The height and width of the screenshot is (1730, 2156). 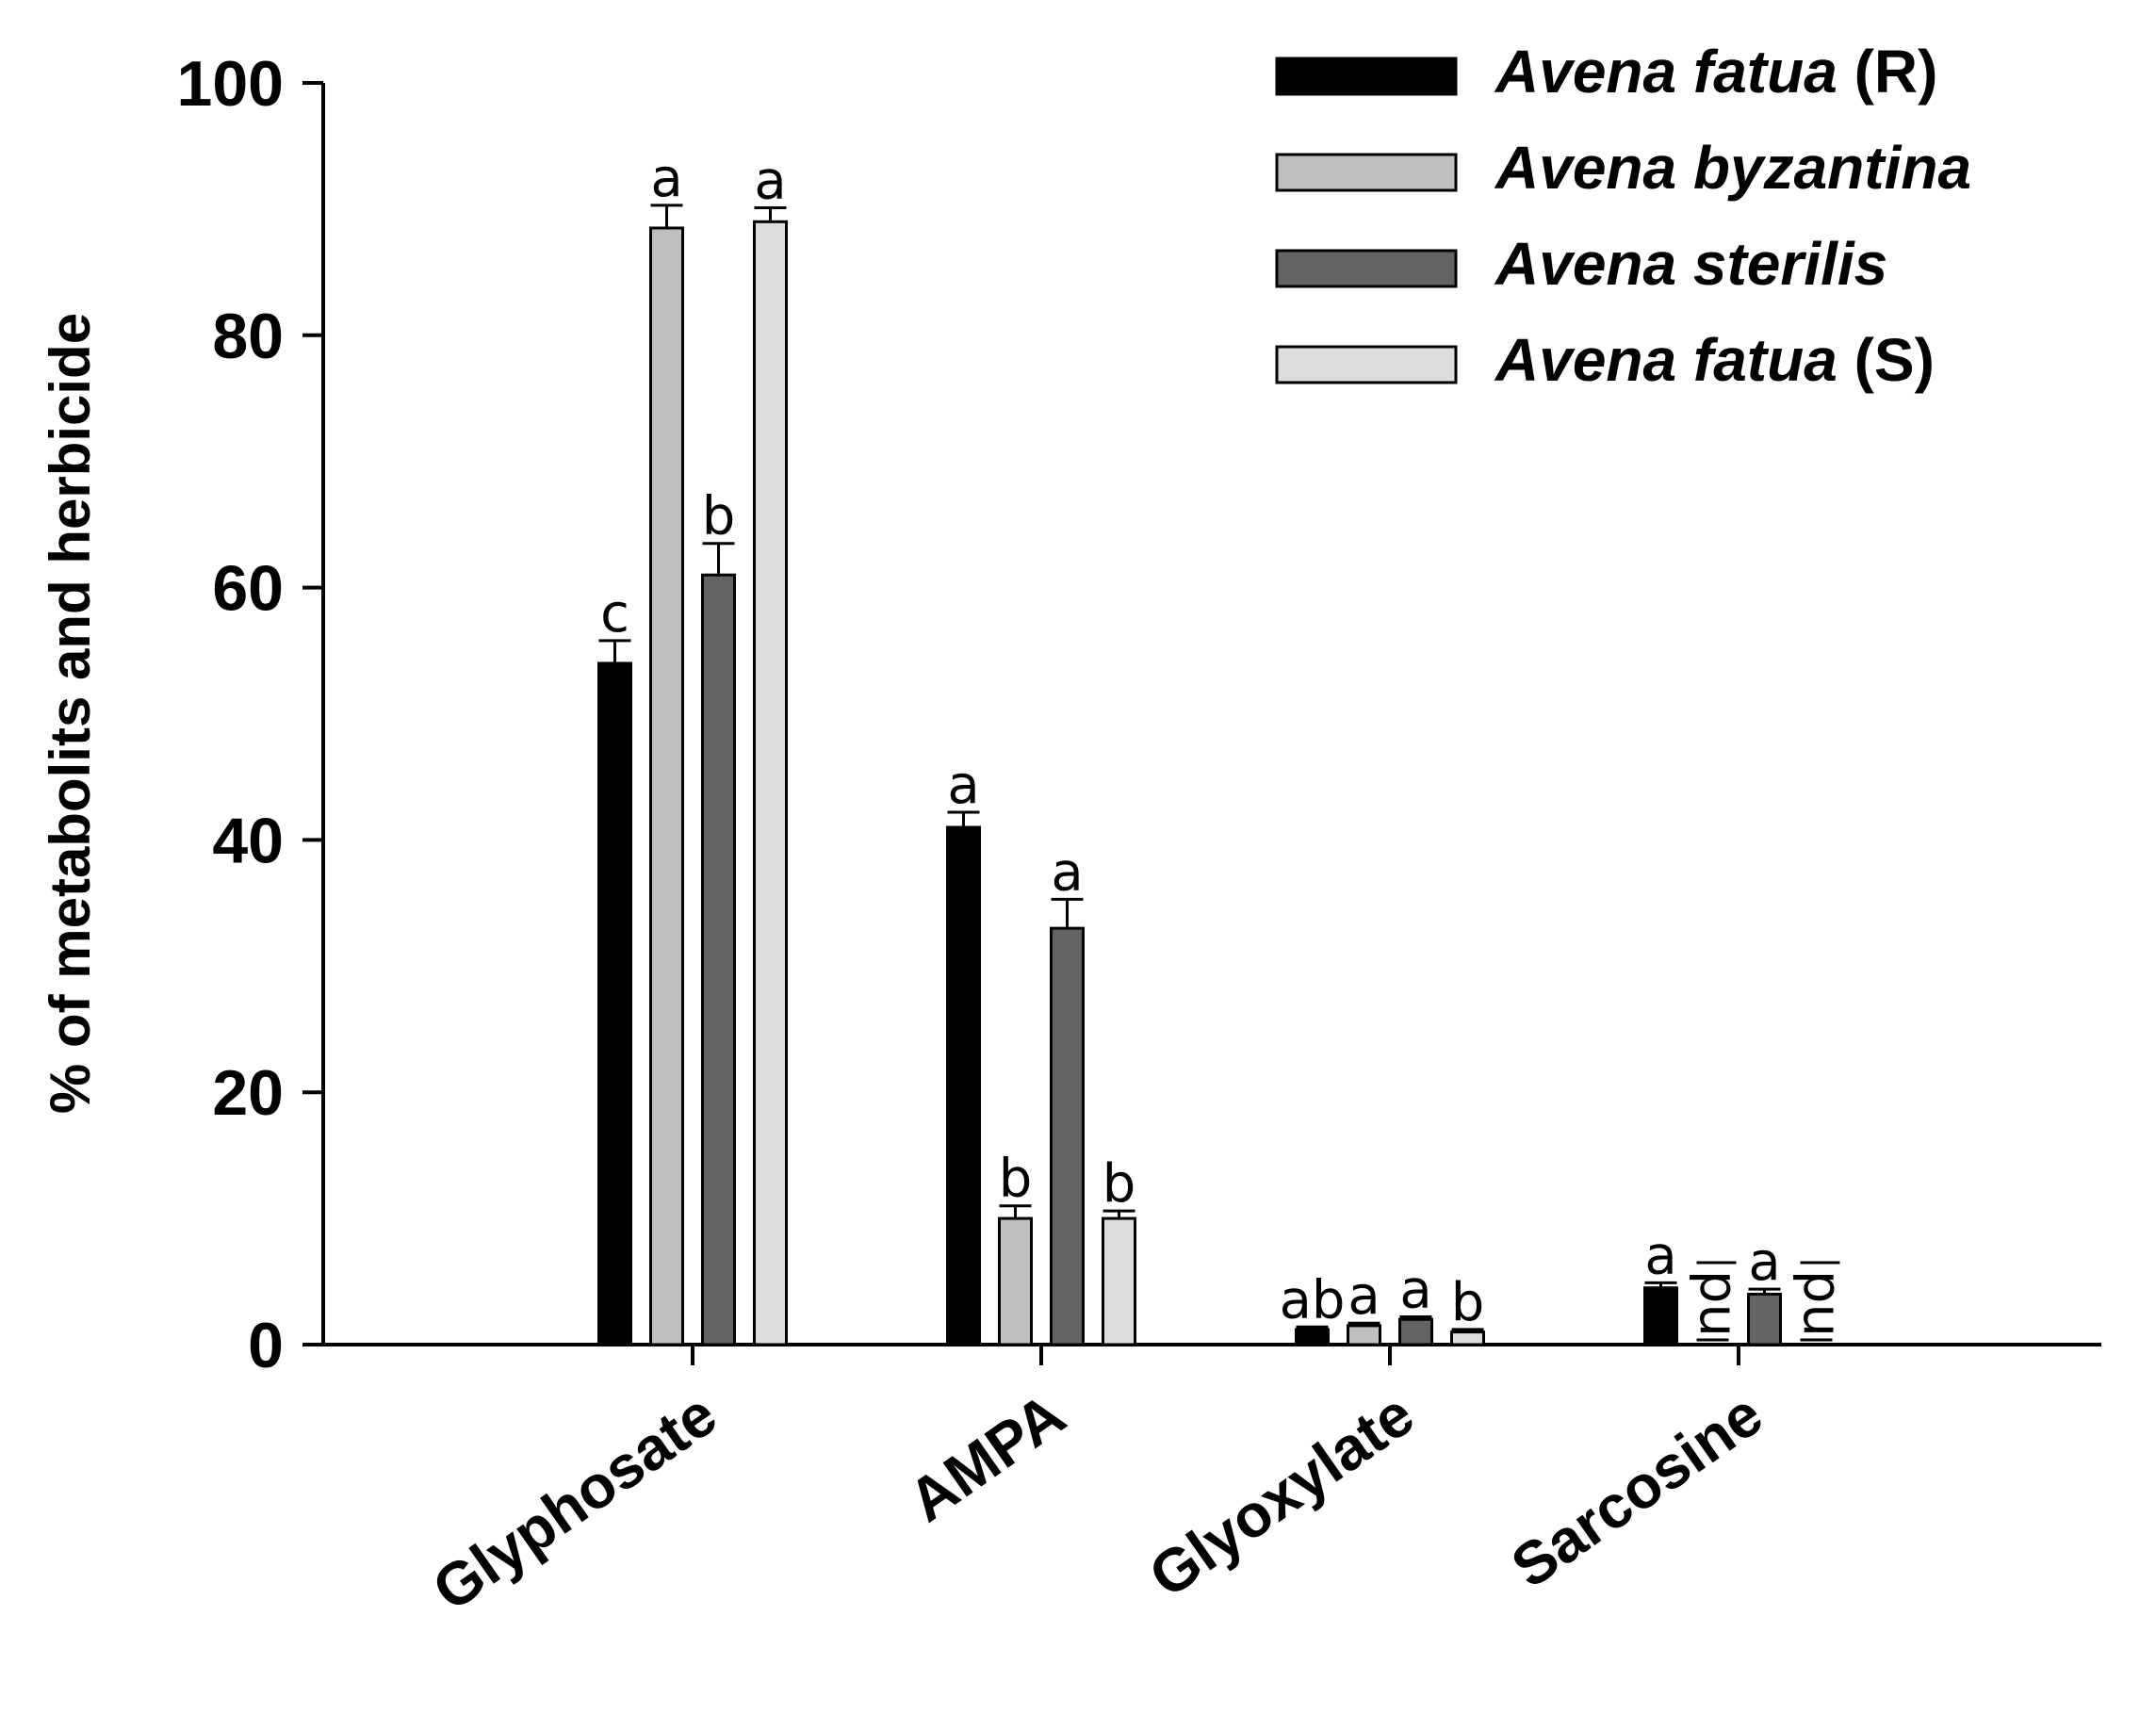 What do you see at coordinates (248, 840) in the screenshot?
I see `y-tick-label: 40` at bounding box center [248, 840].